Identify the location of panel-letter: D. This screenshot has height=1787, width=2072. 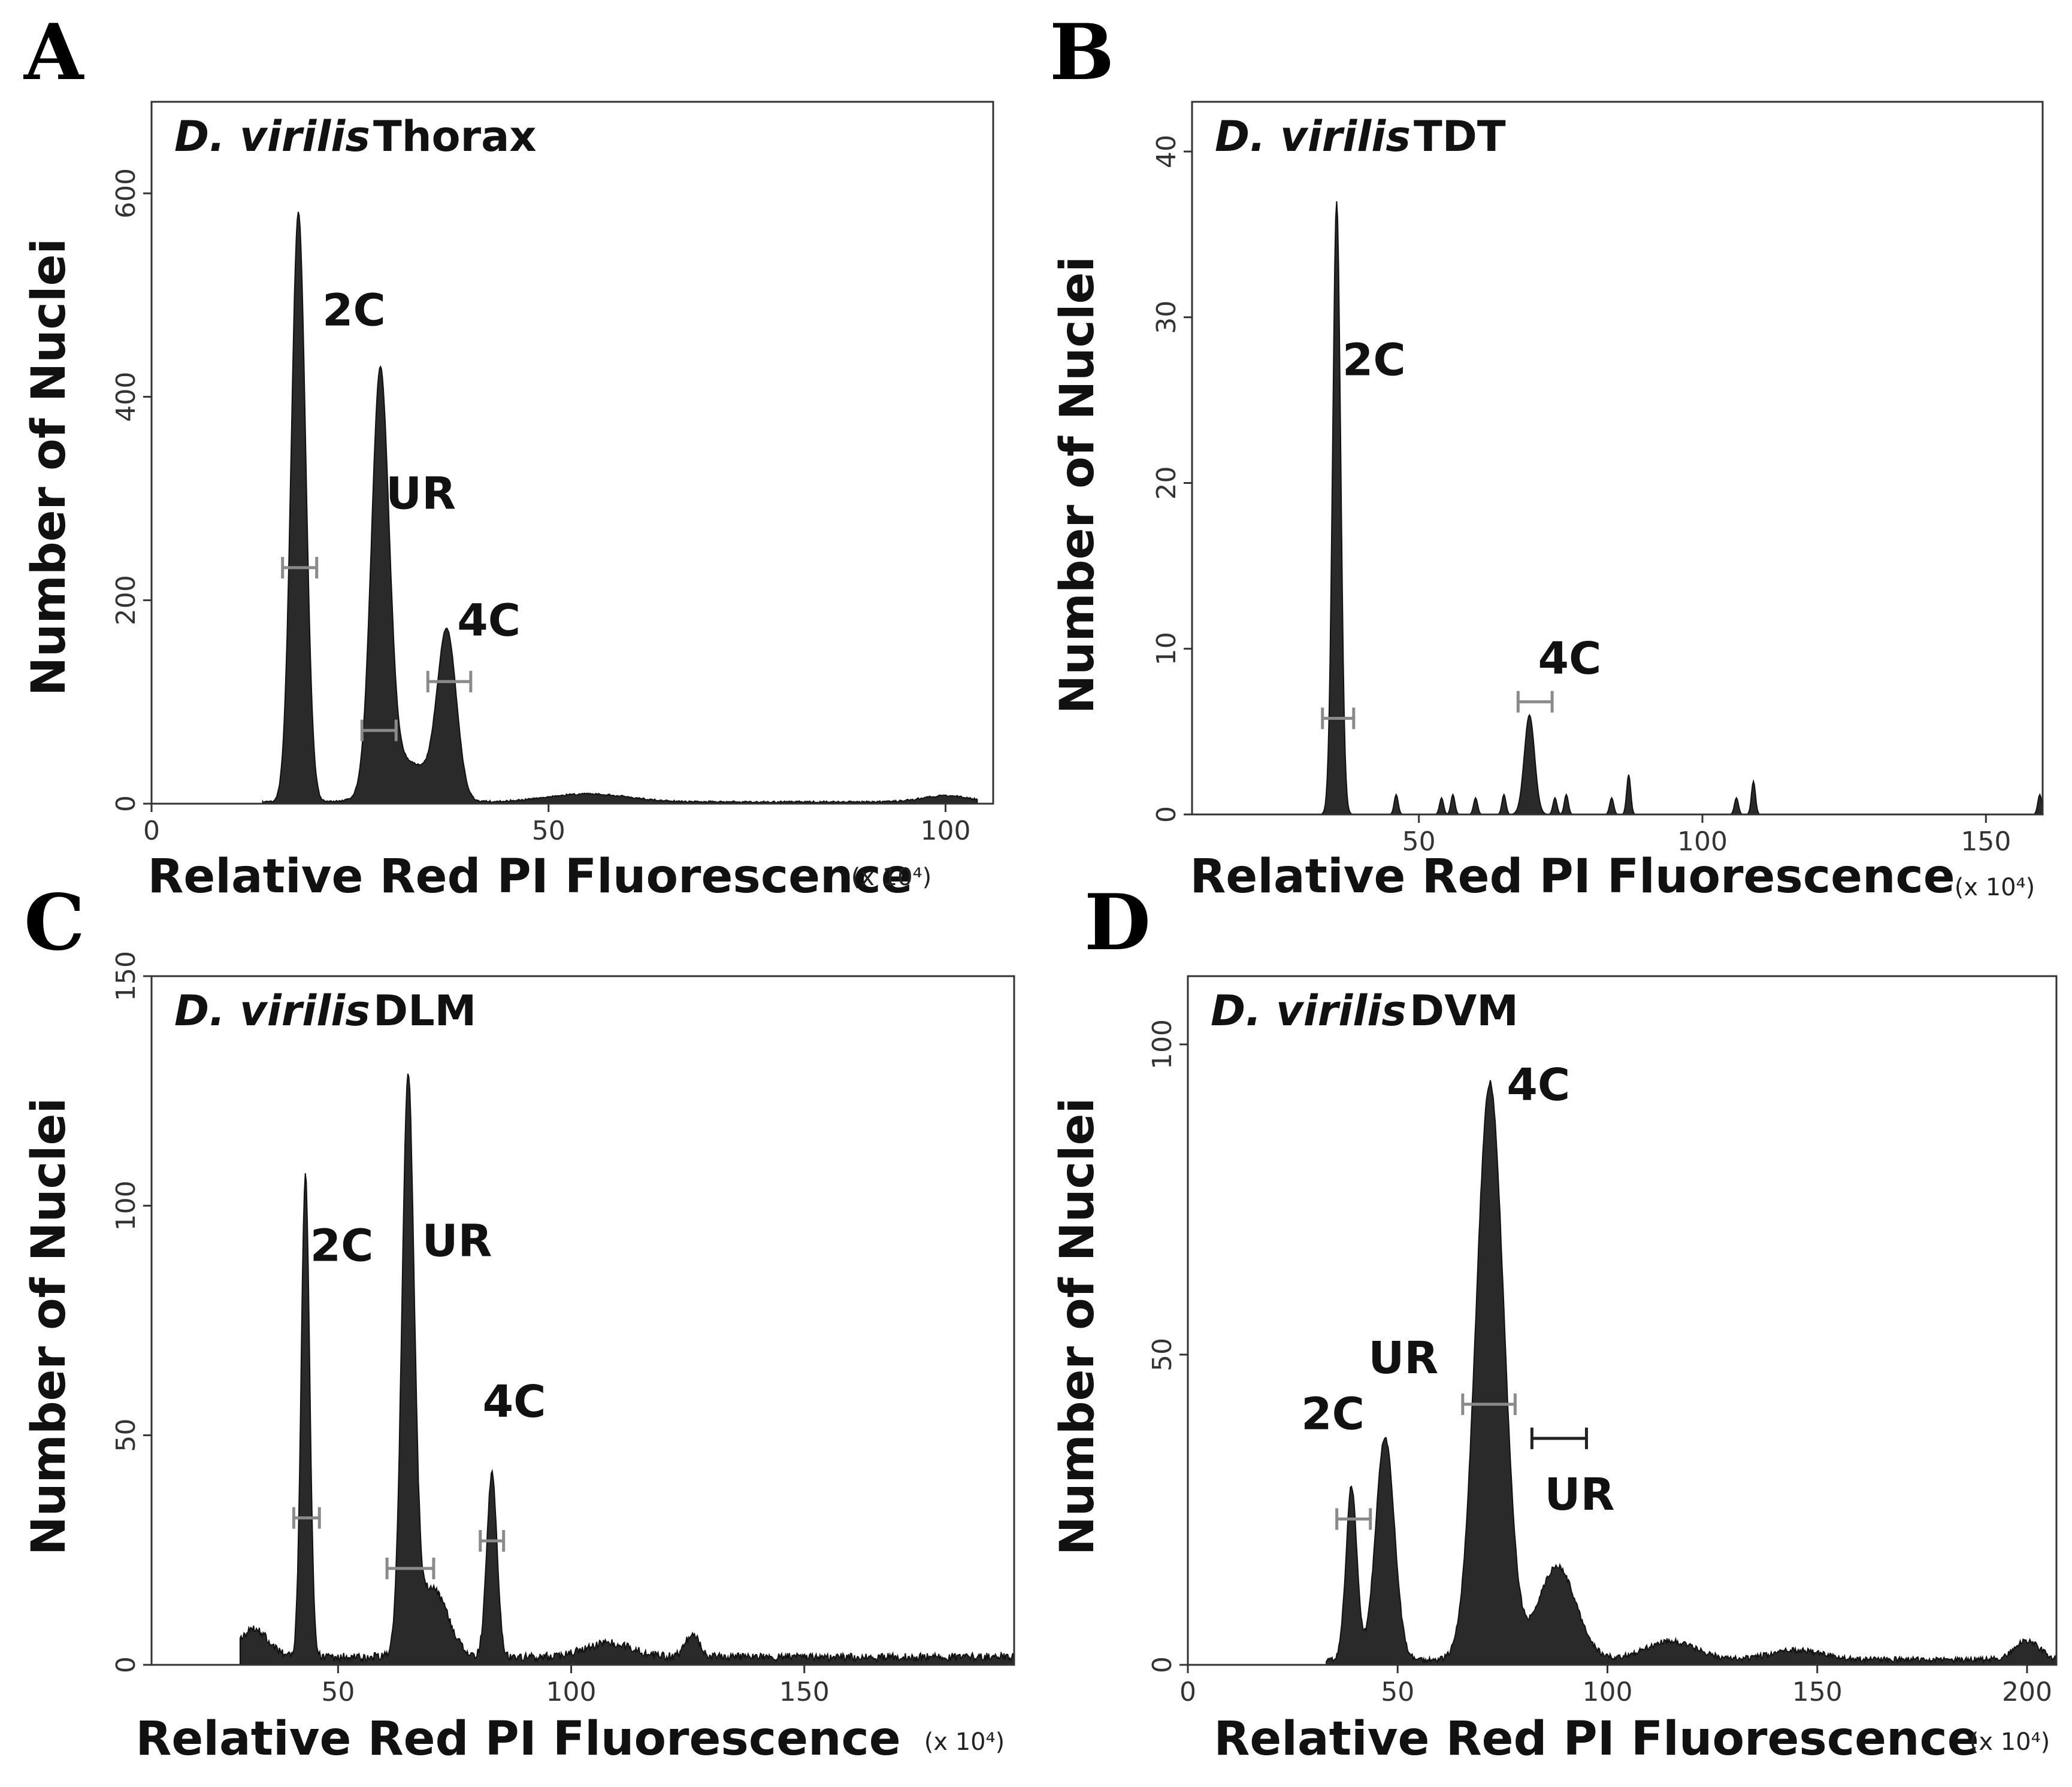
(1117, 923).